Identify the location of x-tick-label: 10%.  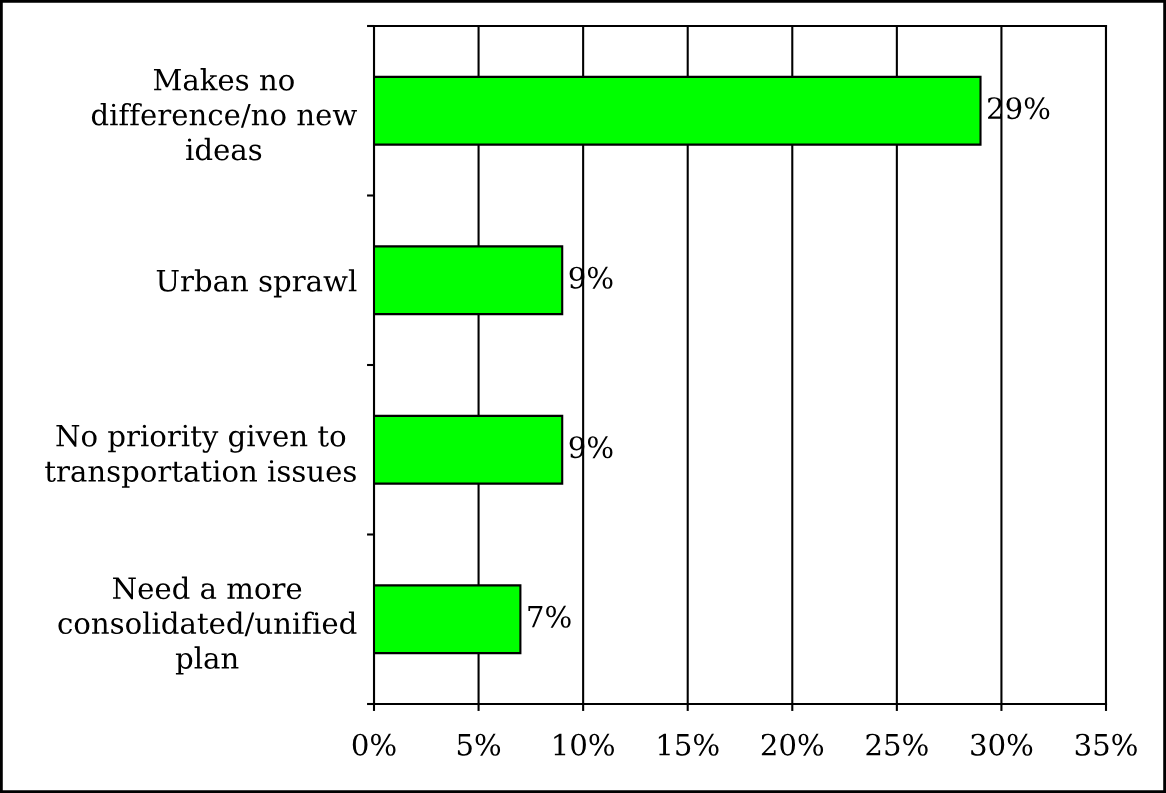
(584, 744).